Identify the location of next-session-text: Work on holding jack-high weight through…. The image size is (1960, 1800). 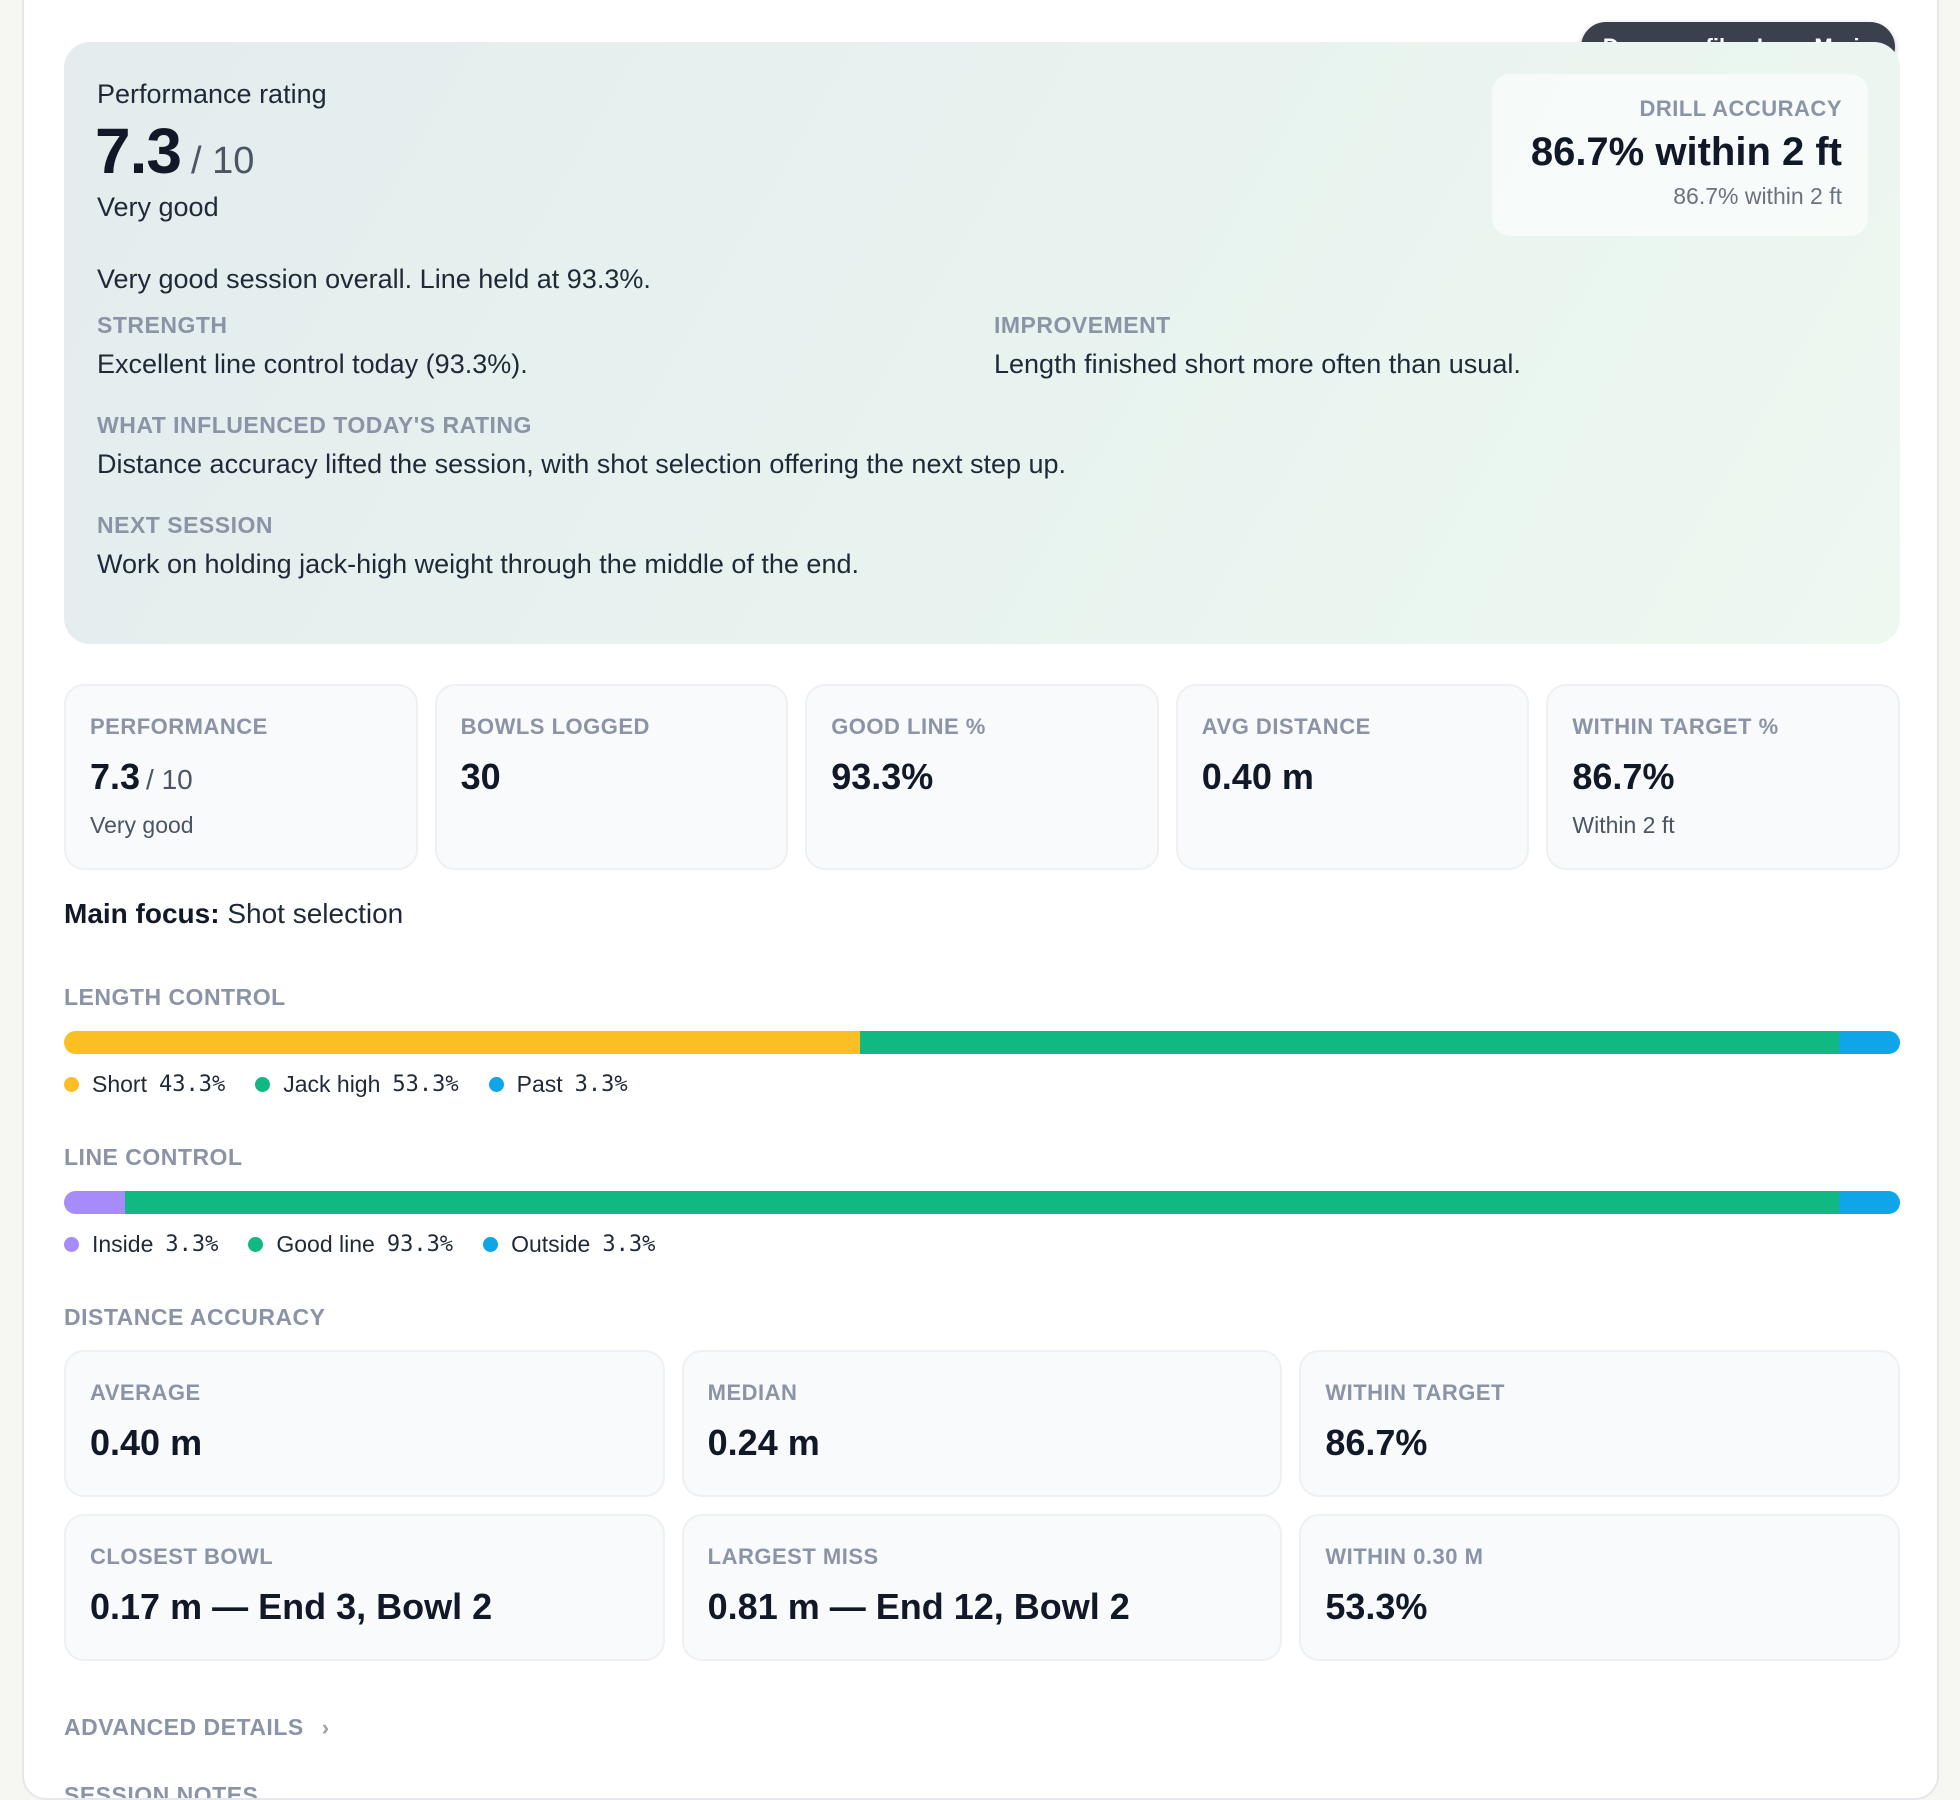
(478, 564).